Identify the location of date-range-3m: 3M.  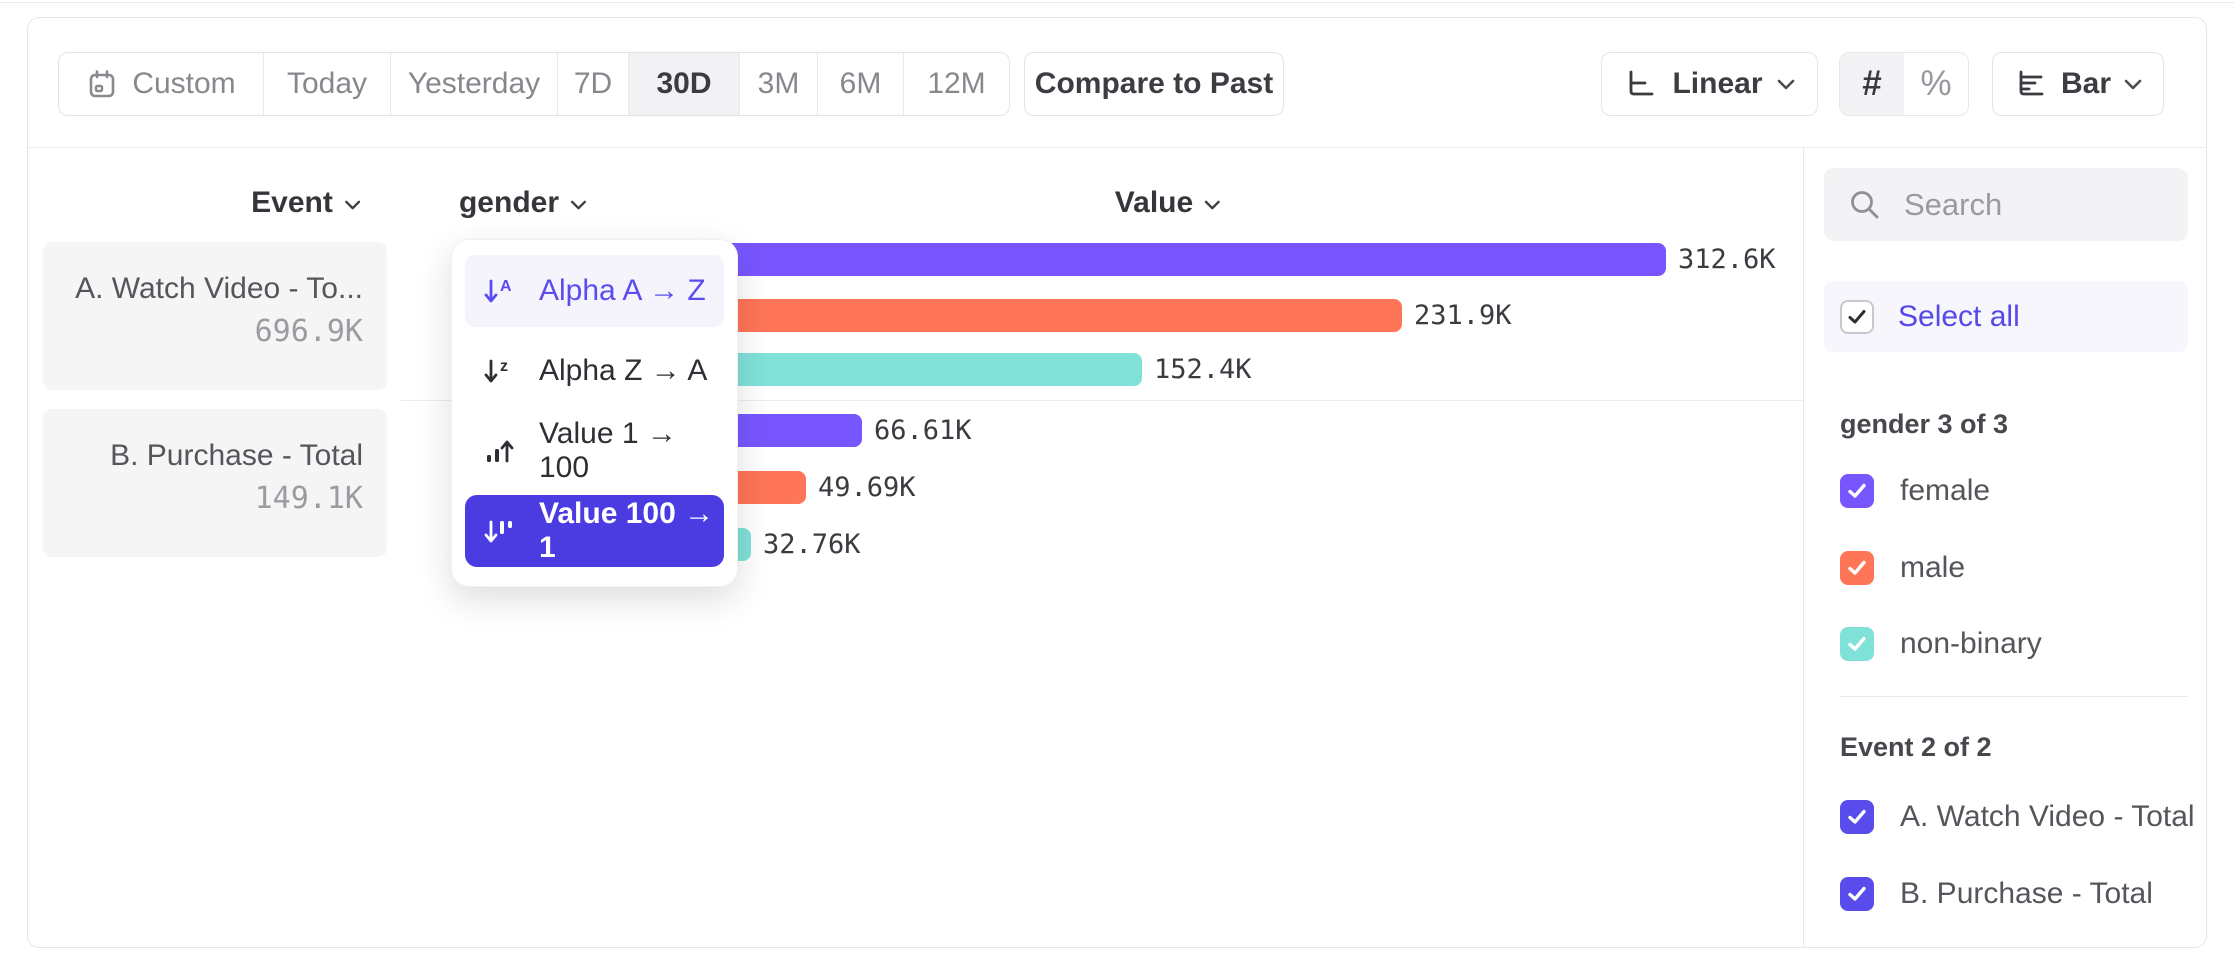
(779, 84).